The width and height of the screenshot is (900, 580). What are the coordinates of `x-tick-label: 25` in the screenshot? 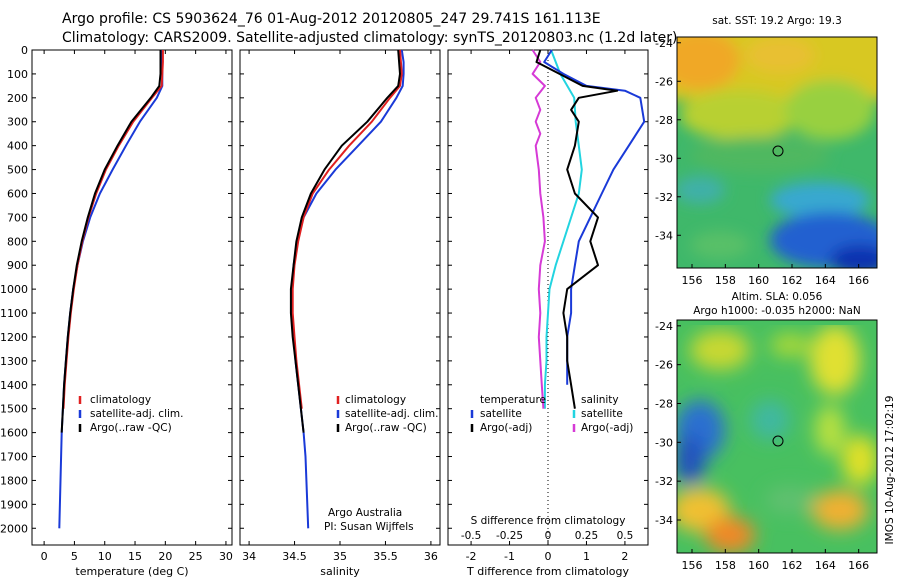 It's located at (196, 556).